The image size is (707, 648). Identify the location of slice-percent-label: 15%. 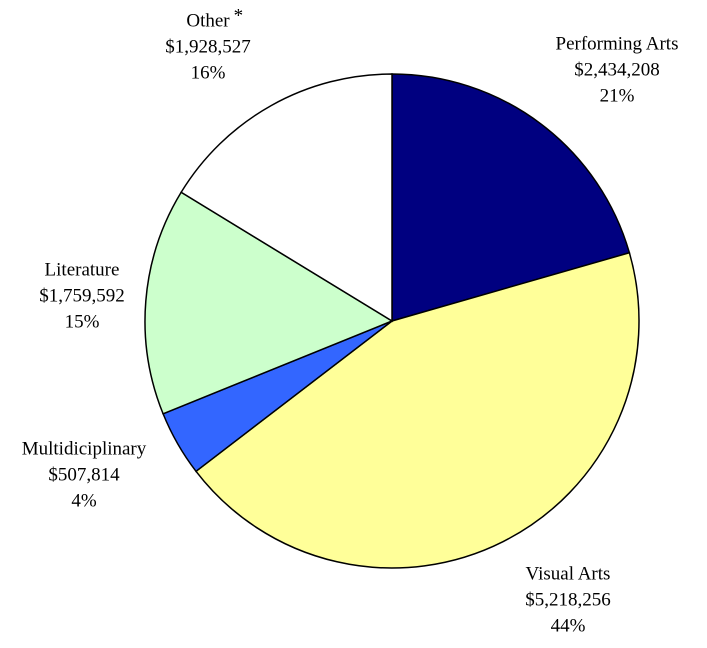
(82, 321).